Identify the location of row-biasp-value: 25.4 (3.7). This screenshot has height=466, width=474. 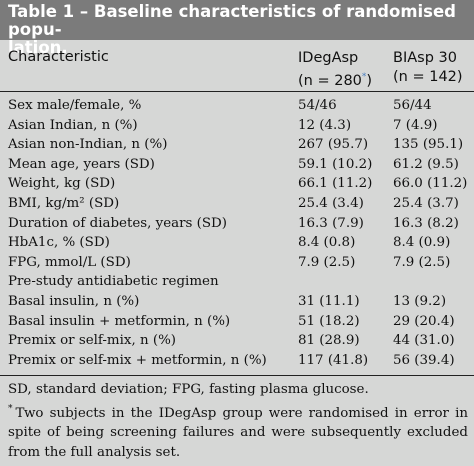
(426, 203).